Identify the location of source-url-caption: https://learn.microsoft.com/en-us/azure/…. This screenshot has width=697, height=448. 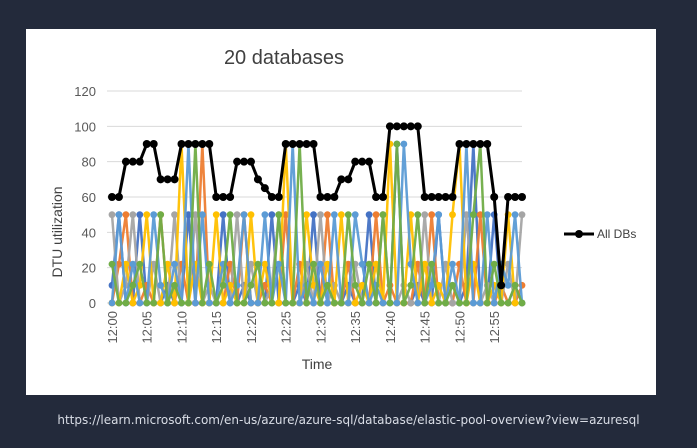
(348, 420).